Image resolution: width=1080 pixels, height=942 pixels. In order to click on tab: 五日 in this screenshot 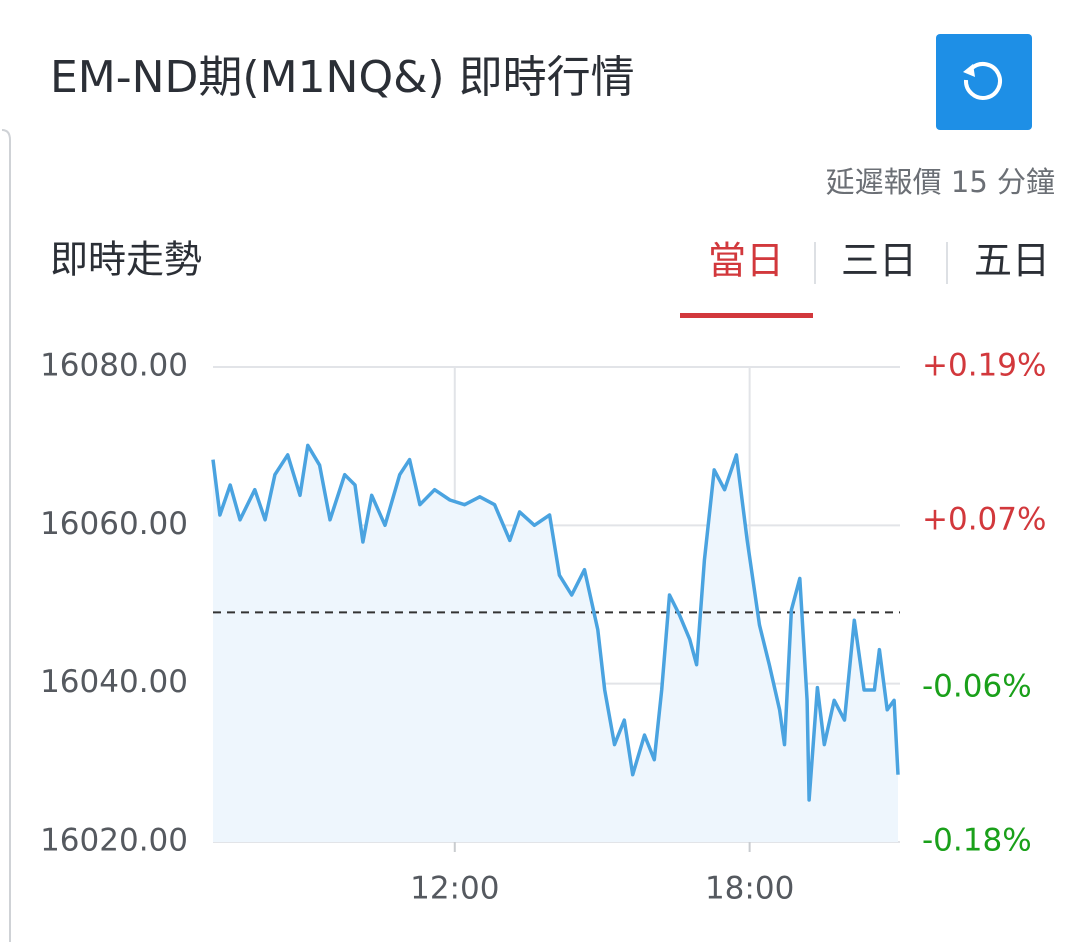, I will do `click(1012, 261)`.